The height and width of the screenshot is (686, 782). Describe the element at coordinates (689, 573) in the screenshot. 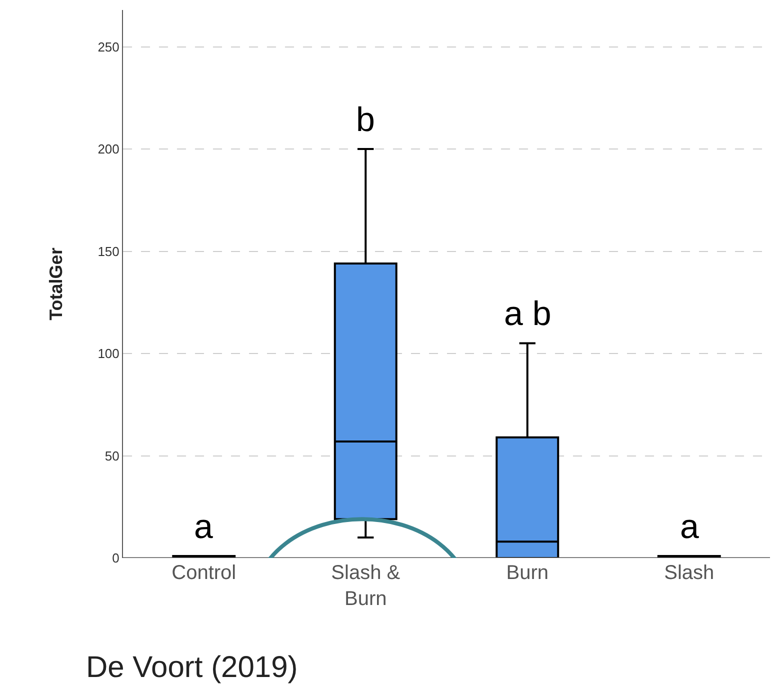

I see `x-tick-label: Slash` at that location.